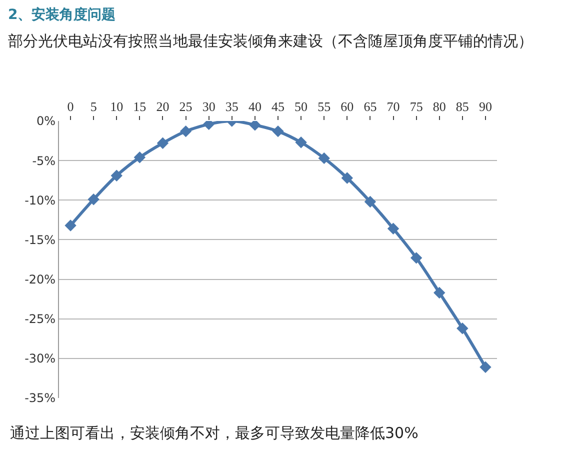 The width and height of the screenshot is (574, 456). What do you see at coordinates (40, 398) in the screenshot?
I see `y-tick-label: -35%` at bounding box center [40, 398].